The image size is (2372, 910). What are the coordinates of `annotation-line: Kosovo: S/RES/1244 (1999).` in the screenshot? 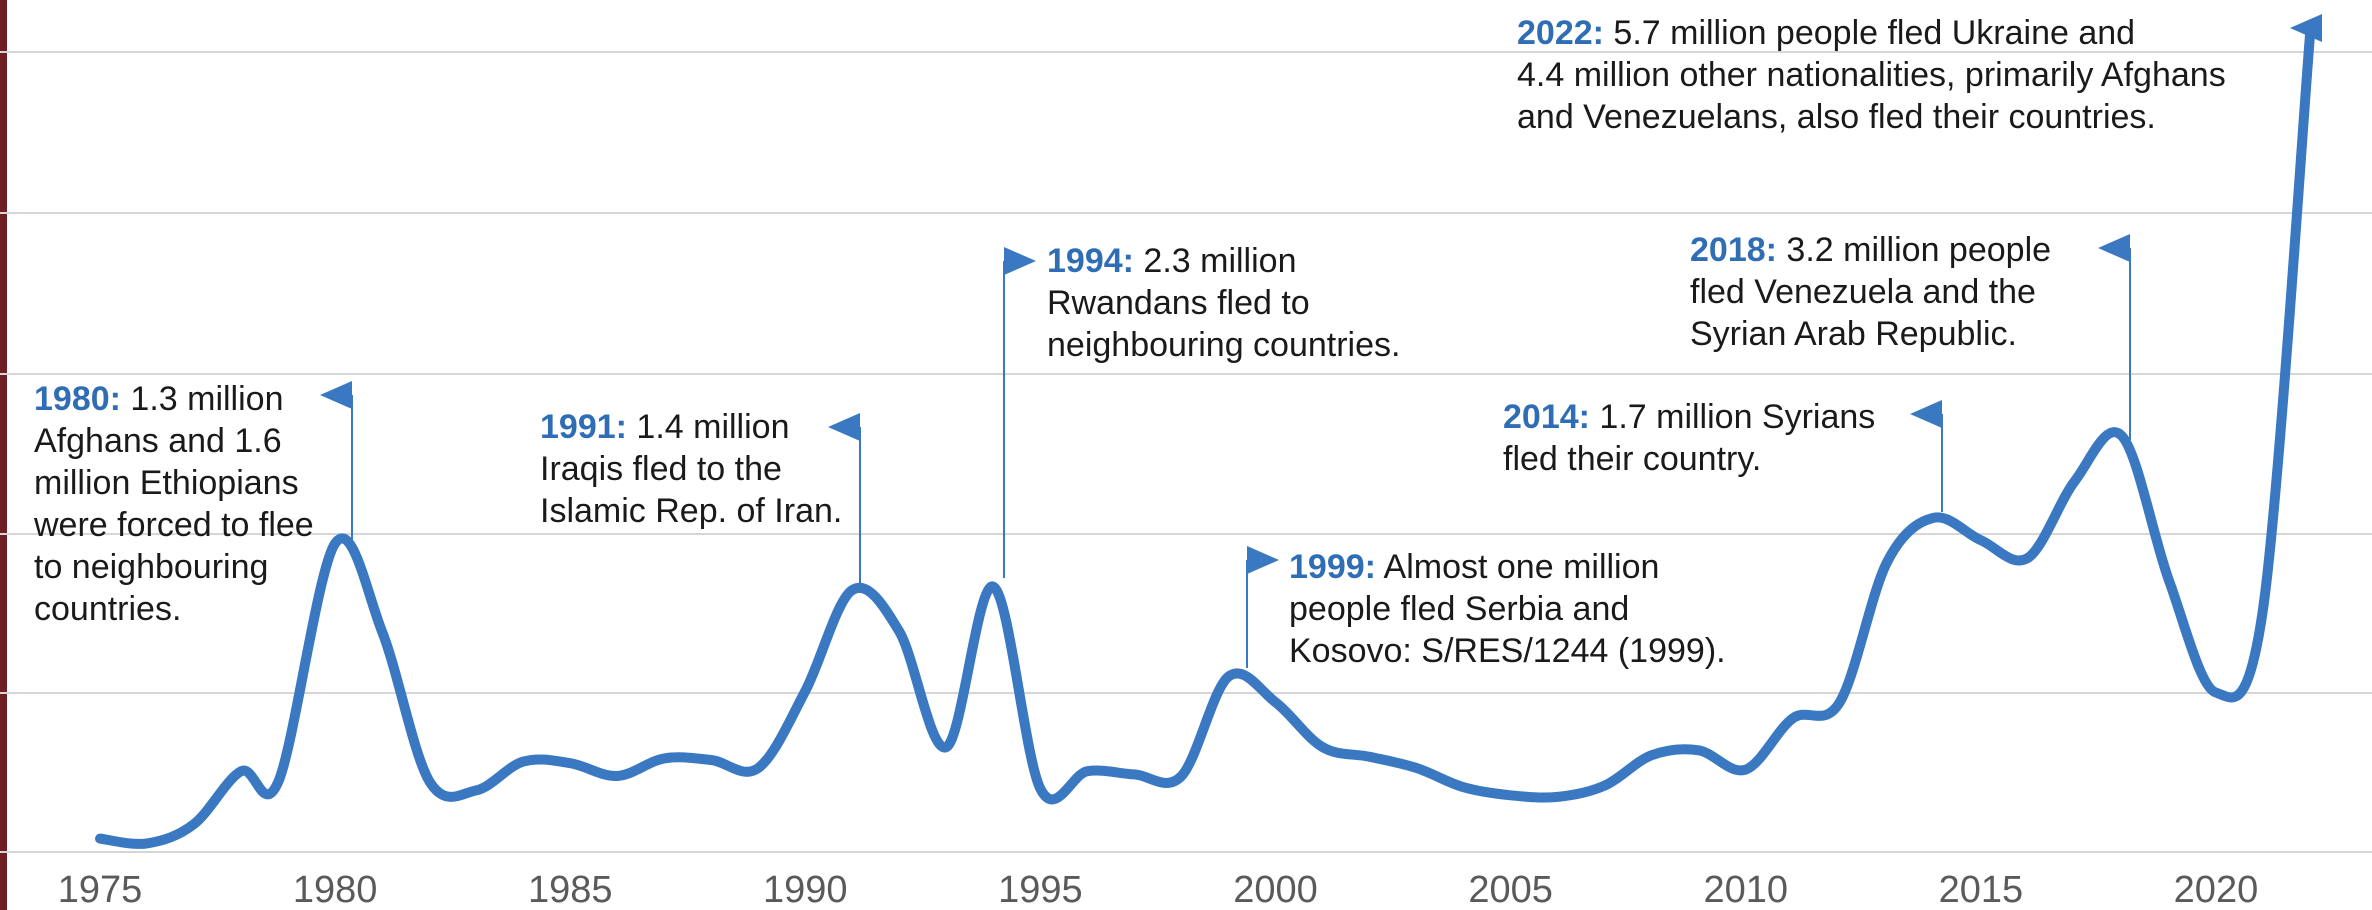 It's located at (1507, 651).